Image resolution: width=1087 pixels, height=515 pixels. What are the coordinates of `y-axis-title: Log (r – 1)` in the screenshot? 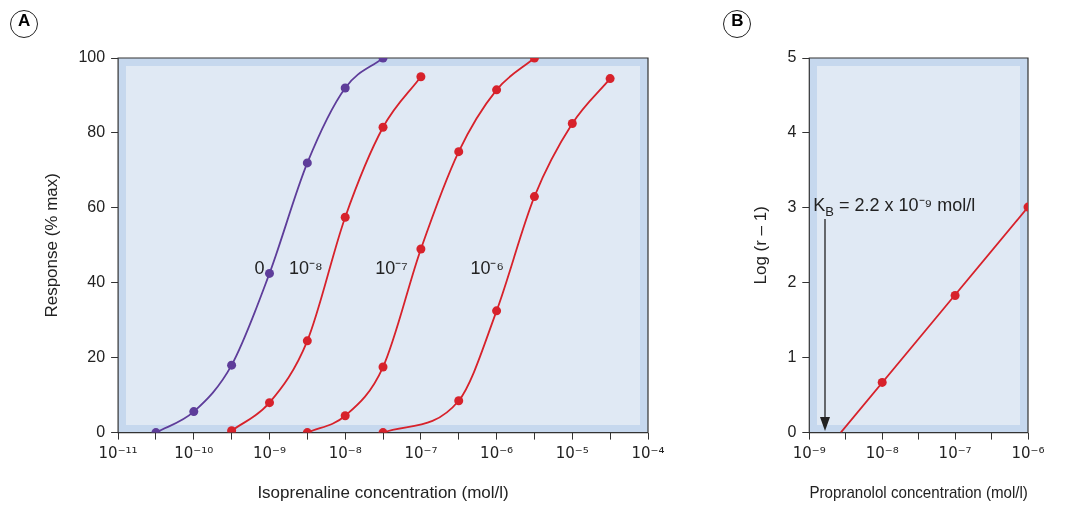 It's located at (760, 245).